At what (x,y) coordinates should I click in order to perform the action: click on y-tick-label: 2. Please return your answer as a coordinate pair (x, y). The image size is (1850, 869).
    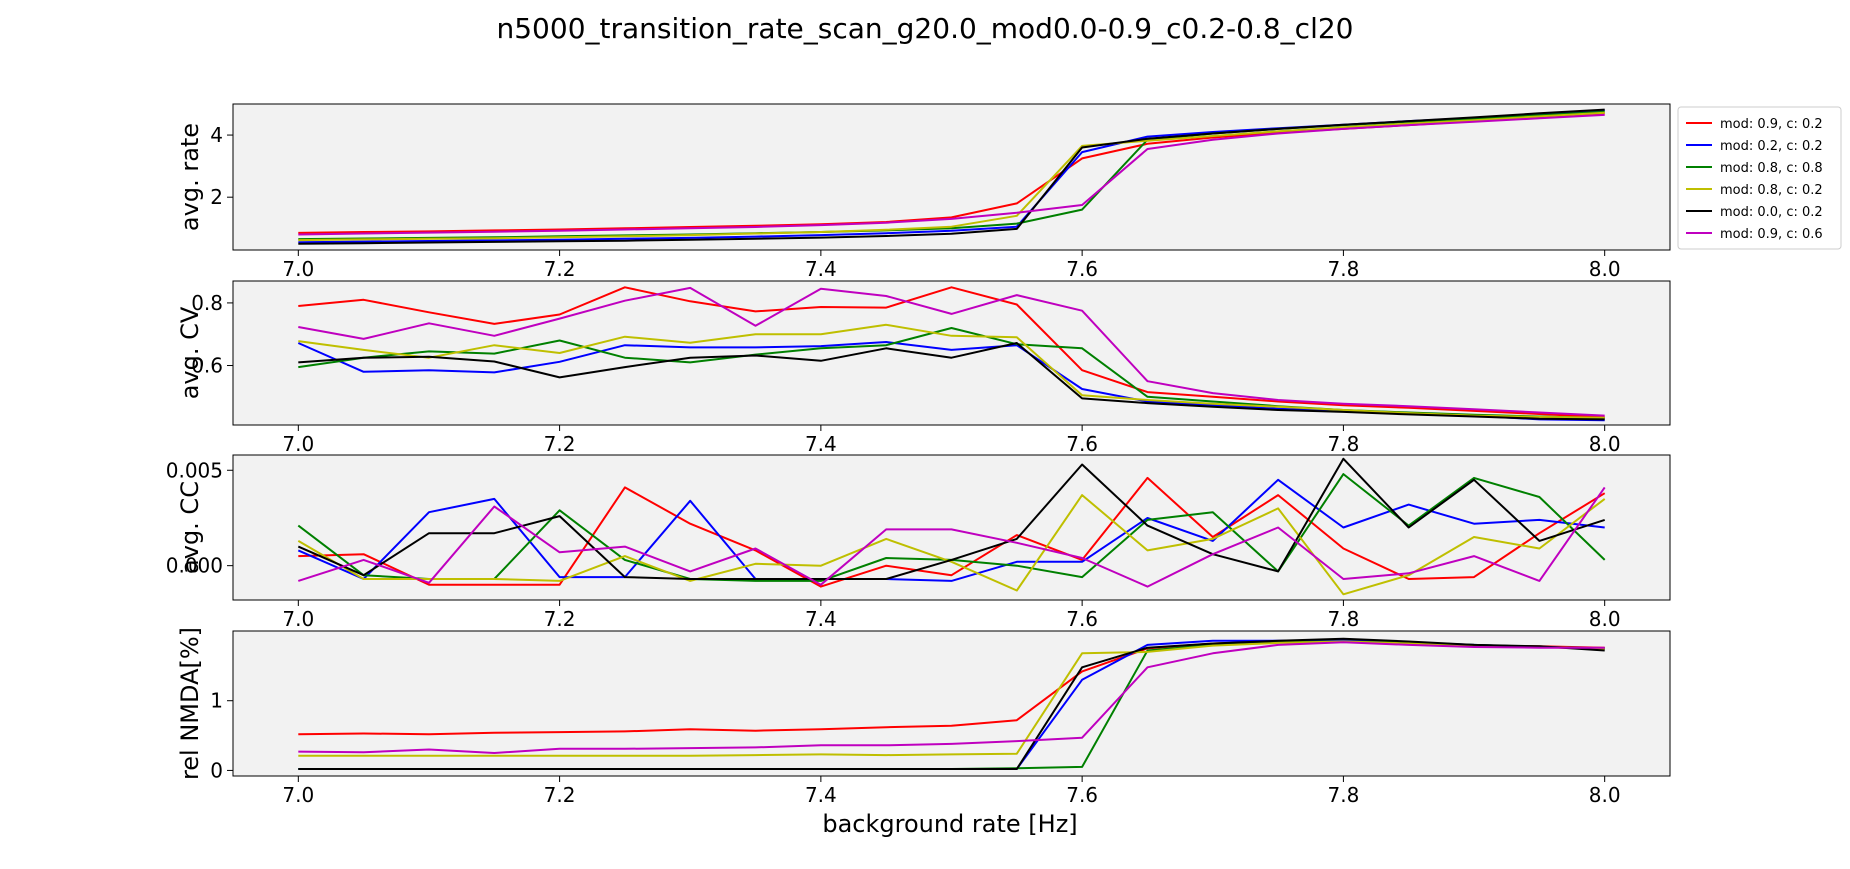
    Looking at the image, I should click on (216, 197).